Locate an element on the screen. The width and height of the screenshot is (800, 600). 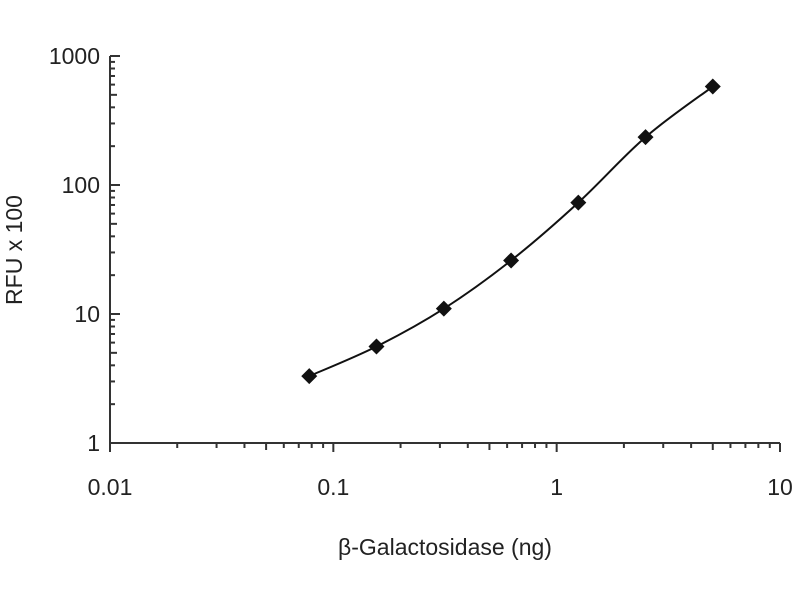
y-tick-label: 1000 is located at coordinates (74, 56).